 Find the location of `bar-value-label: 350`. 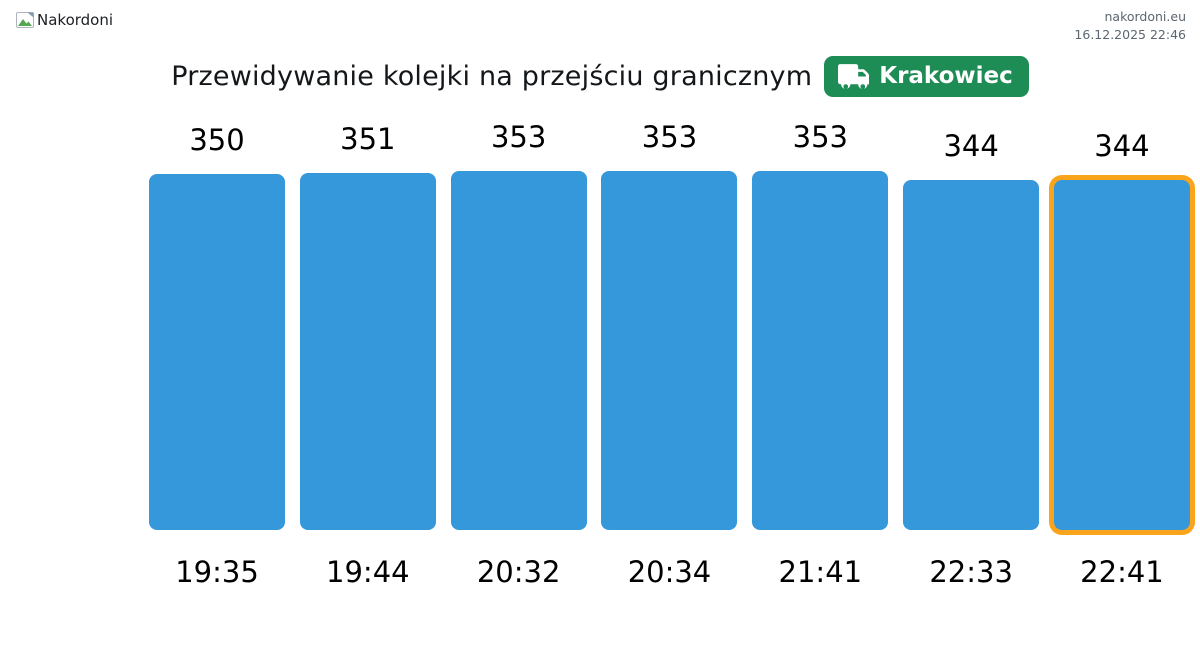

bar-value-label: 350 is located at coordinates (217, 140).